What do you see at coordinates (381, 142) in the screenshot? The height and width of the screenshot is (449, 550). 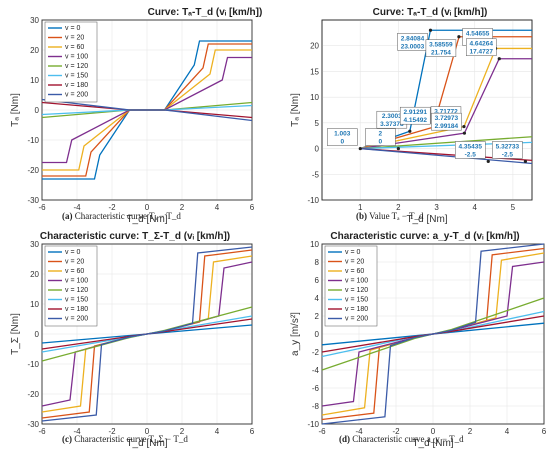 I see `datatip-label: 0` at bounding box center [381, 142].